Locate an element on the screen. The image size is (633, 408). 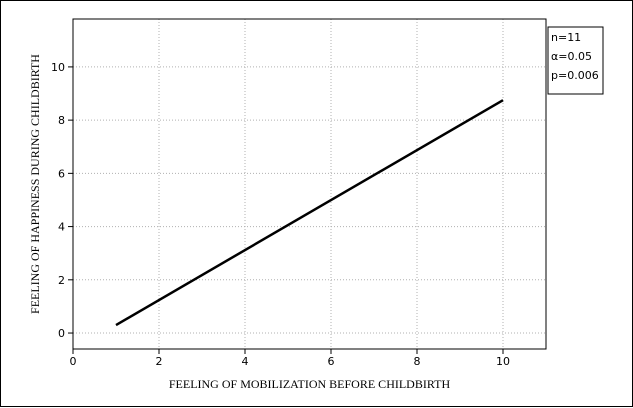
stat-alpha: α=0.05 is located at coordinates (571, 56).